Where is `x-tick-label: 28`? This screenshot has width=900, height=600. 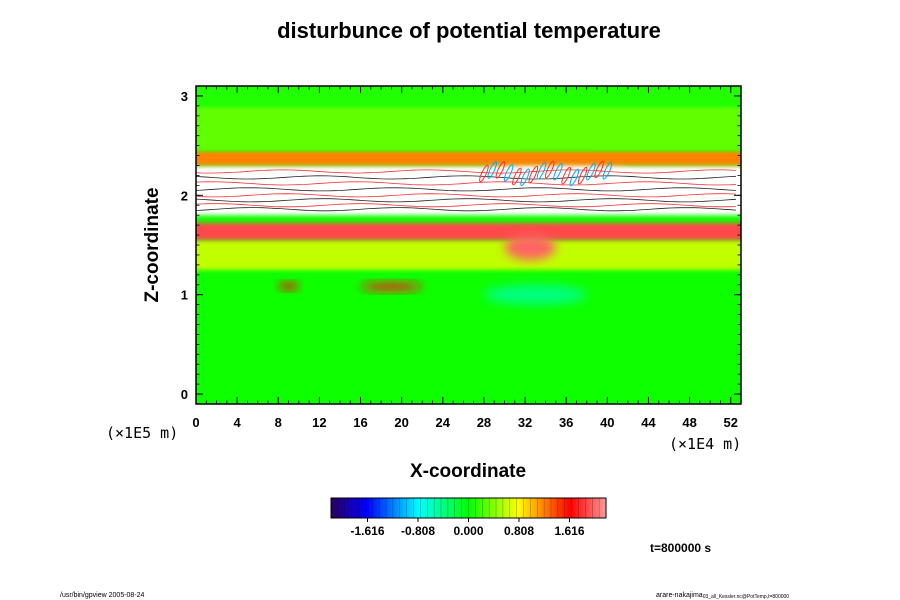
x-tick-label: 28 is located at coordinates (484, 422).